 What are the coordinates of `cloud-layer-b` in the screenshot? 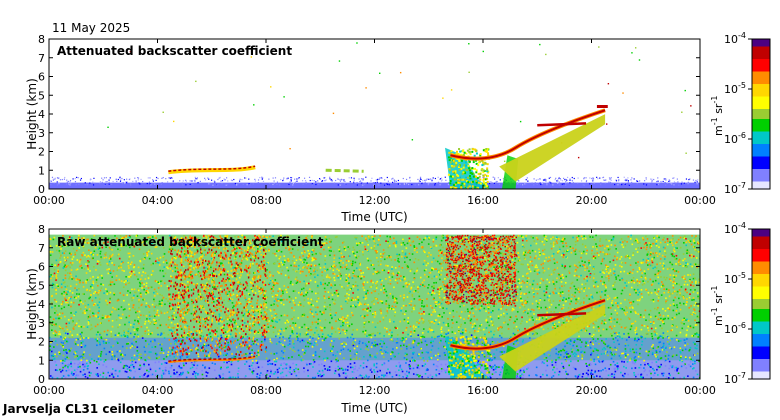 It's located at (344, 170).